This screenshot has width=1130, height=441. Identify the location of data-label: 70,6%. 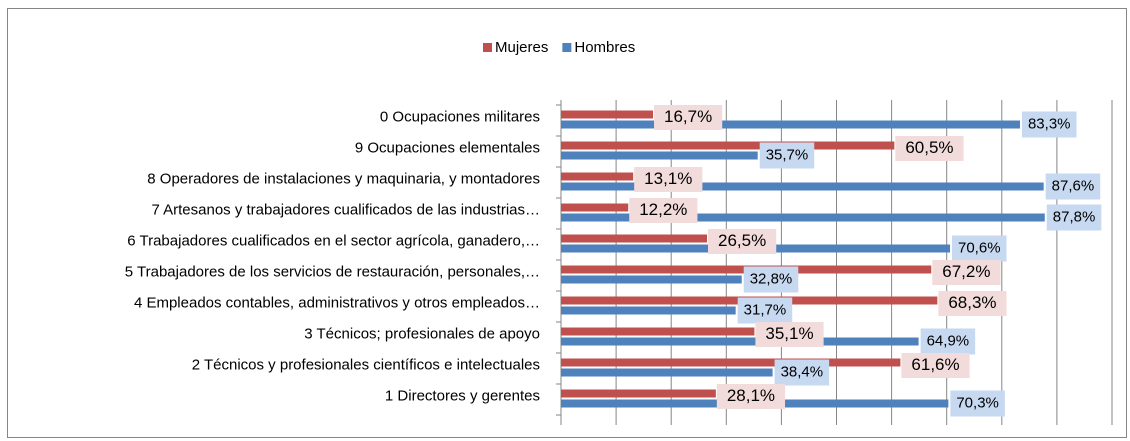
(979, 247).